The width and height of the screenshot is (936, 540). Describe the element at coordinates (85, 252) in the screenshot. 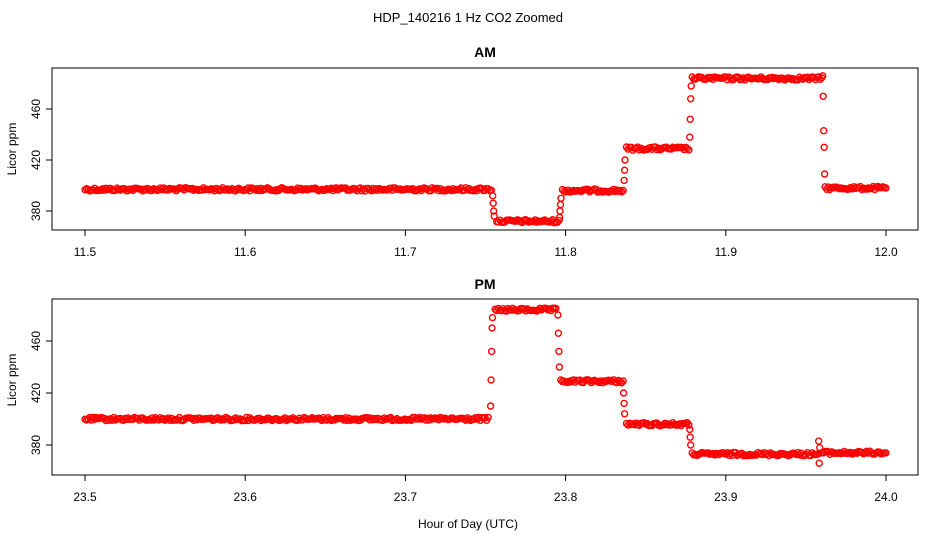

I see `am-x-tick-label: 11.5` at that location.